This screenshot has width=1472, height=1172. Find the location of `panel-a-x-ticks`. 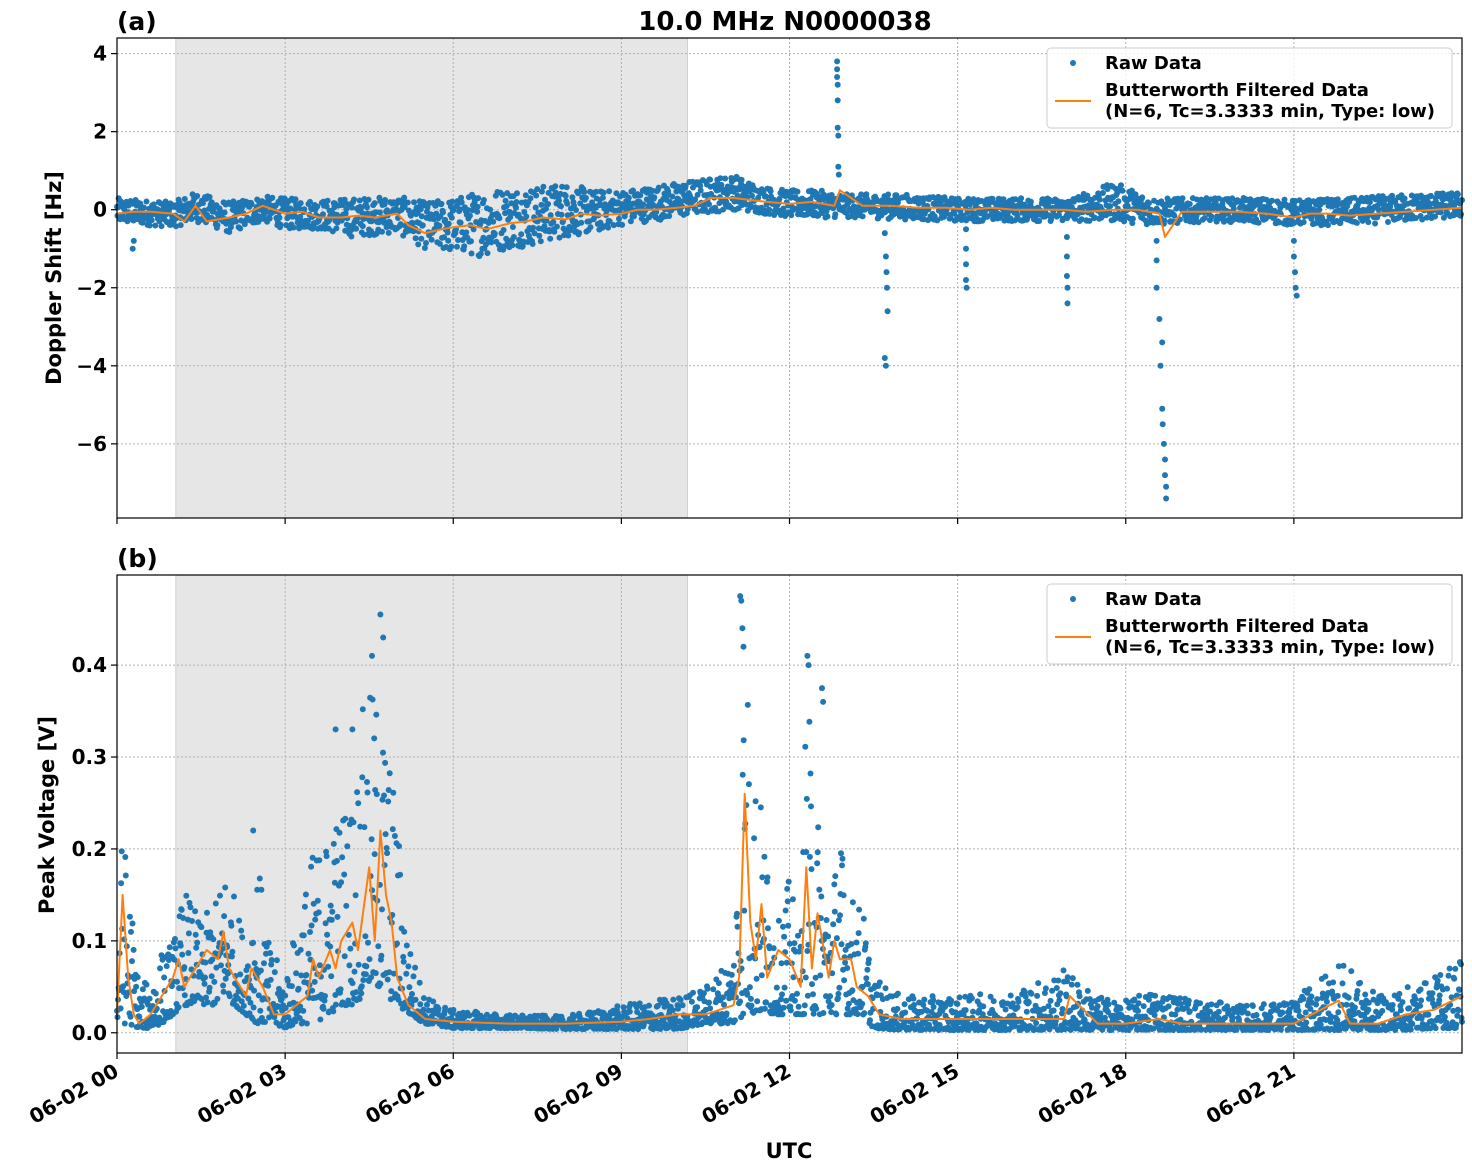

panel-a-x-ticks is located at coordinates (705, 521).